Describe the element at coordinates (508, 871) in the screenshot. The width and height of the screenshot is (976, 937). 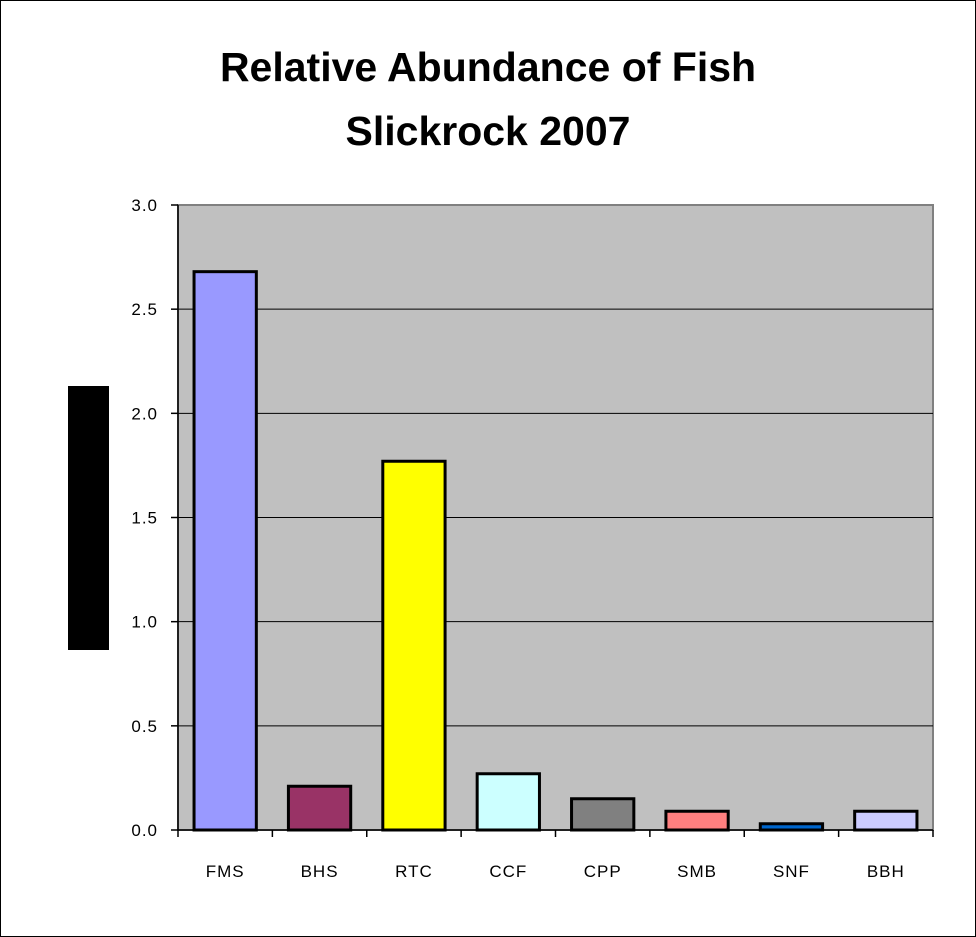
I see `x-tick-label: CCF` at that location.